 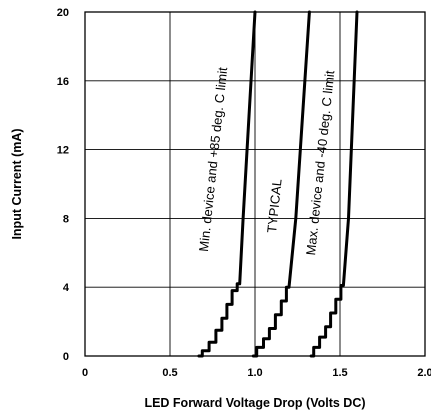 What do you see at coordinates (213, 159) in the screenshot?
I see `series-label-1: Min. device and +85 deg. C limit` at bounding box center [213, 159].